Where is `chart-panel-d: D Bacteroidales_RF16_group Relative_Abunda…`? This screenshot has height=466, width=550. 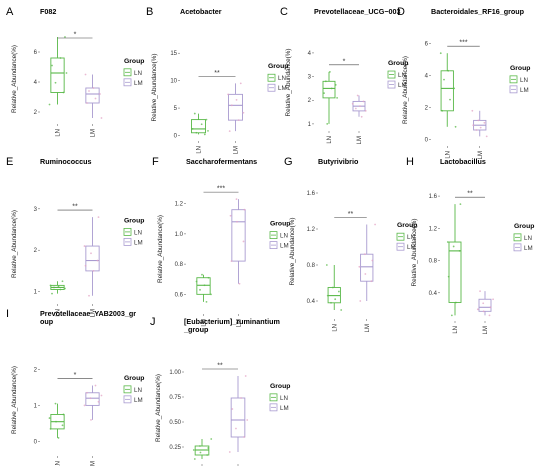 chart-panel-d: D Bacteroidales_RF16_group Relative_Abunda… is located at coordinates (463, 82).